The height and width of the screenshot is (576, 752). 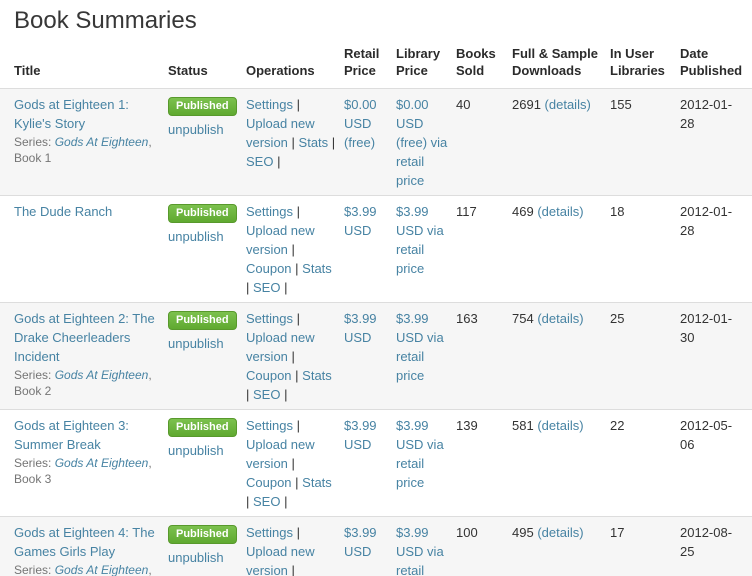 I want to click on retail-price-link: $0.00 USD (free), so click(x=360, y=123).